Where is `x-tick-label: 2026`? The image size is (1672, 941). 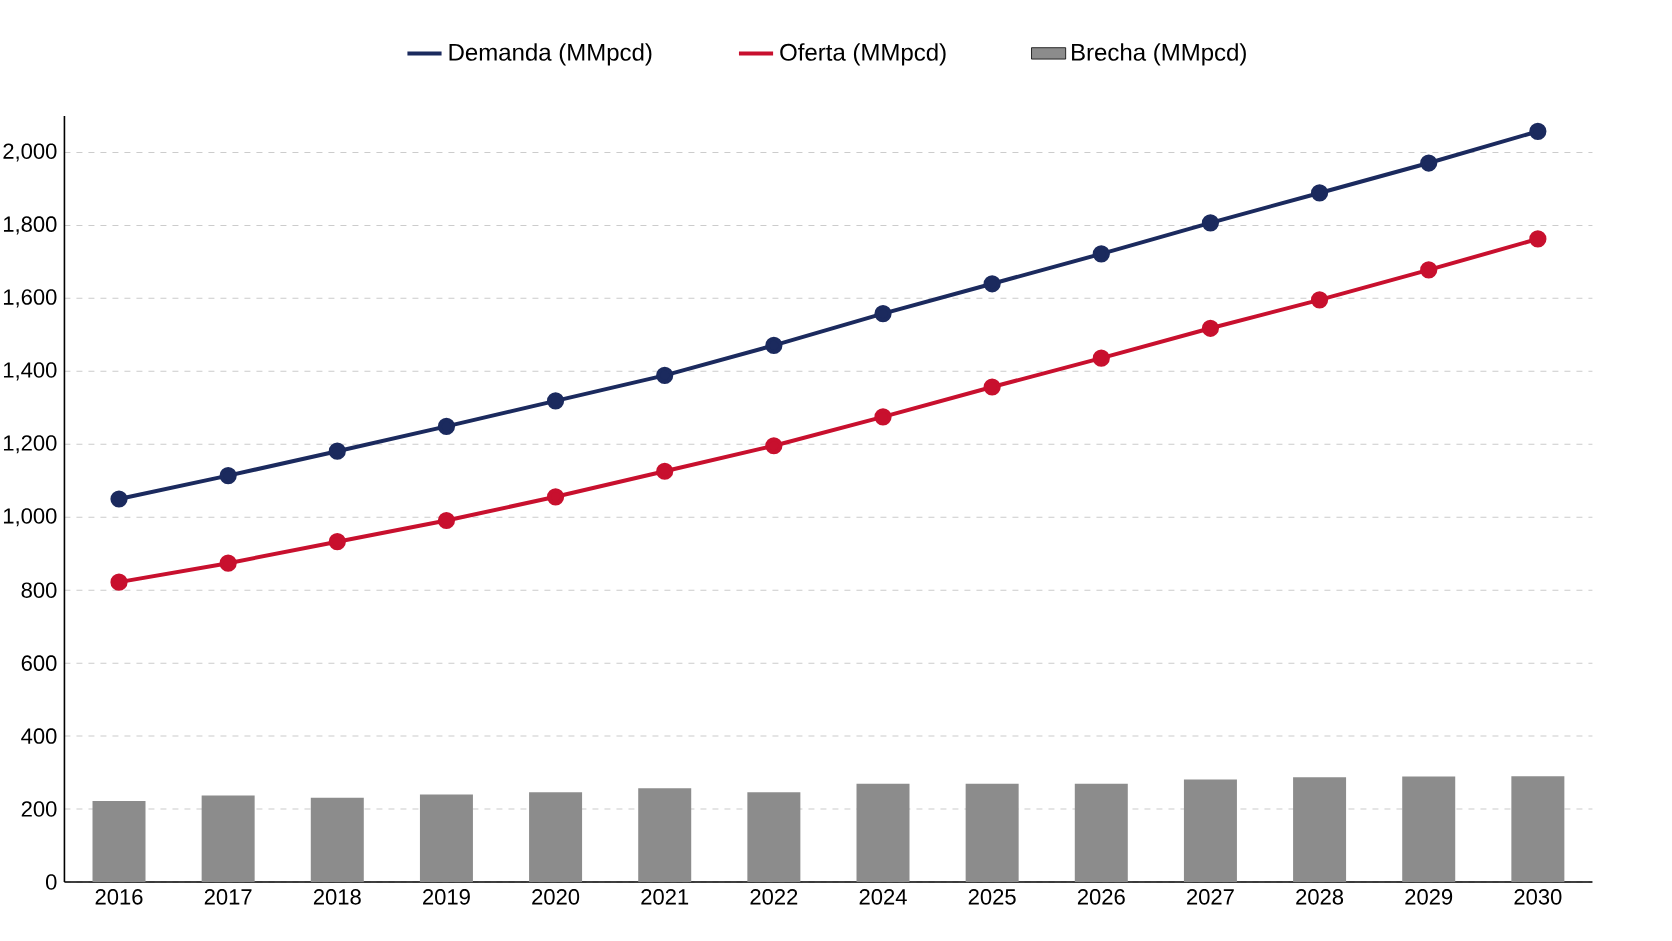 x-tick-label: 2026 is located at coordinates (1101, 897).